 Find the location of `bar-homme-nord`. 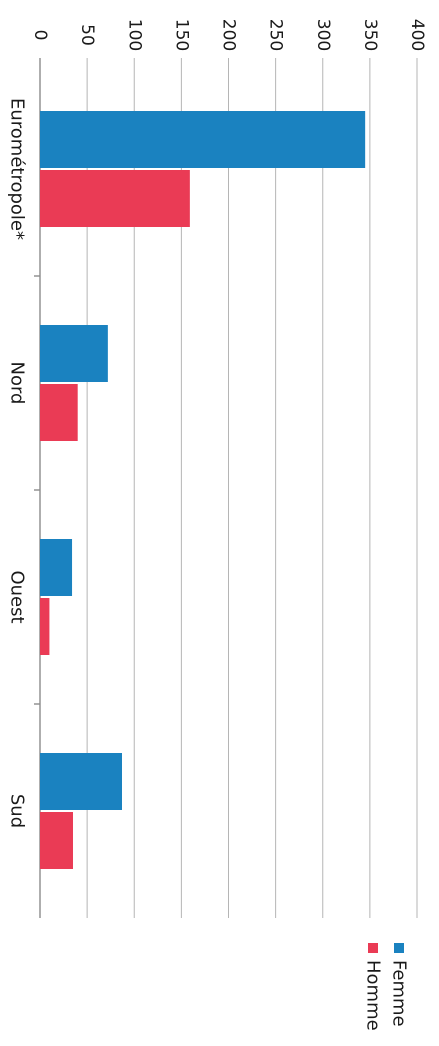

bar-homme-nord is located at coordinates (59, 412).